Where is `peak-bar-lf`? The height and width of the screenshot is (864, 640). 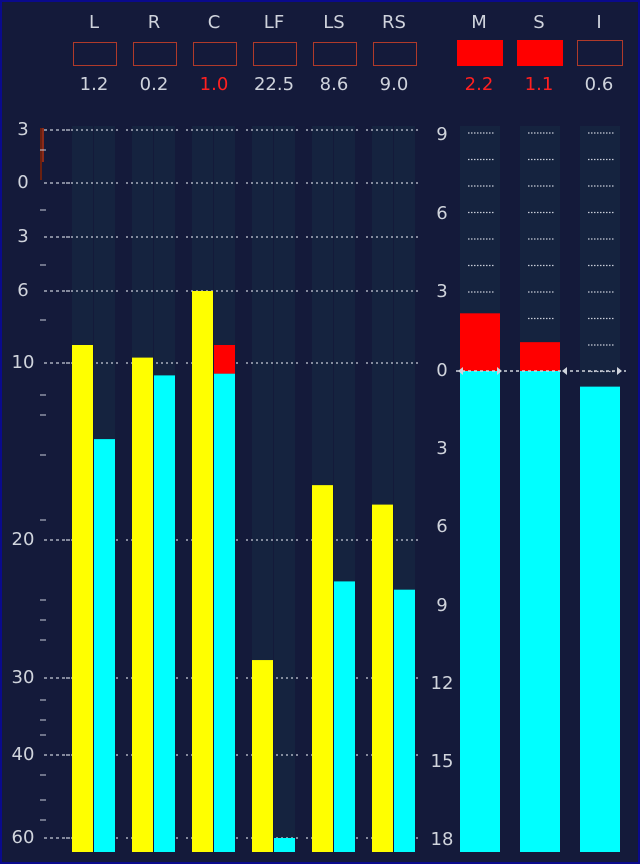
peak-bar-lf is located at coordinates (262, 756).